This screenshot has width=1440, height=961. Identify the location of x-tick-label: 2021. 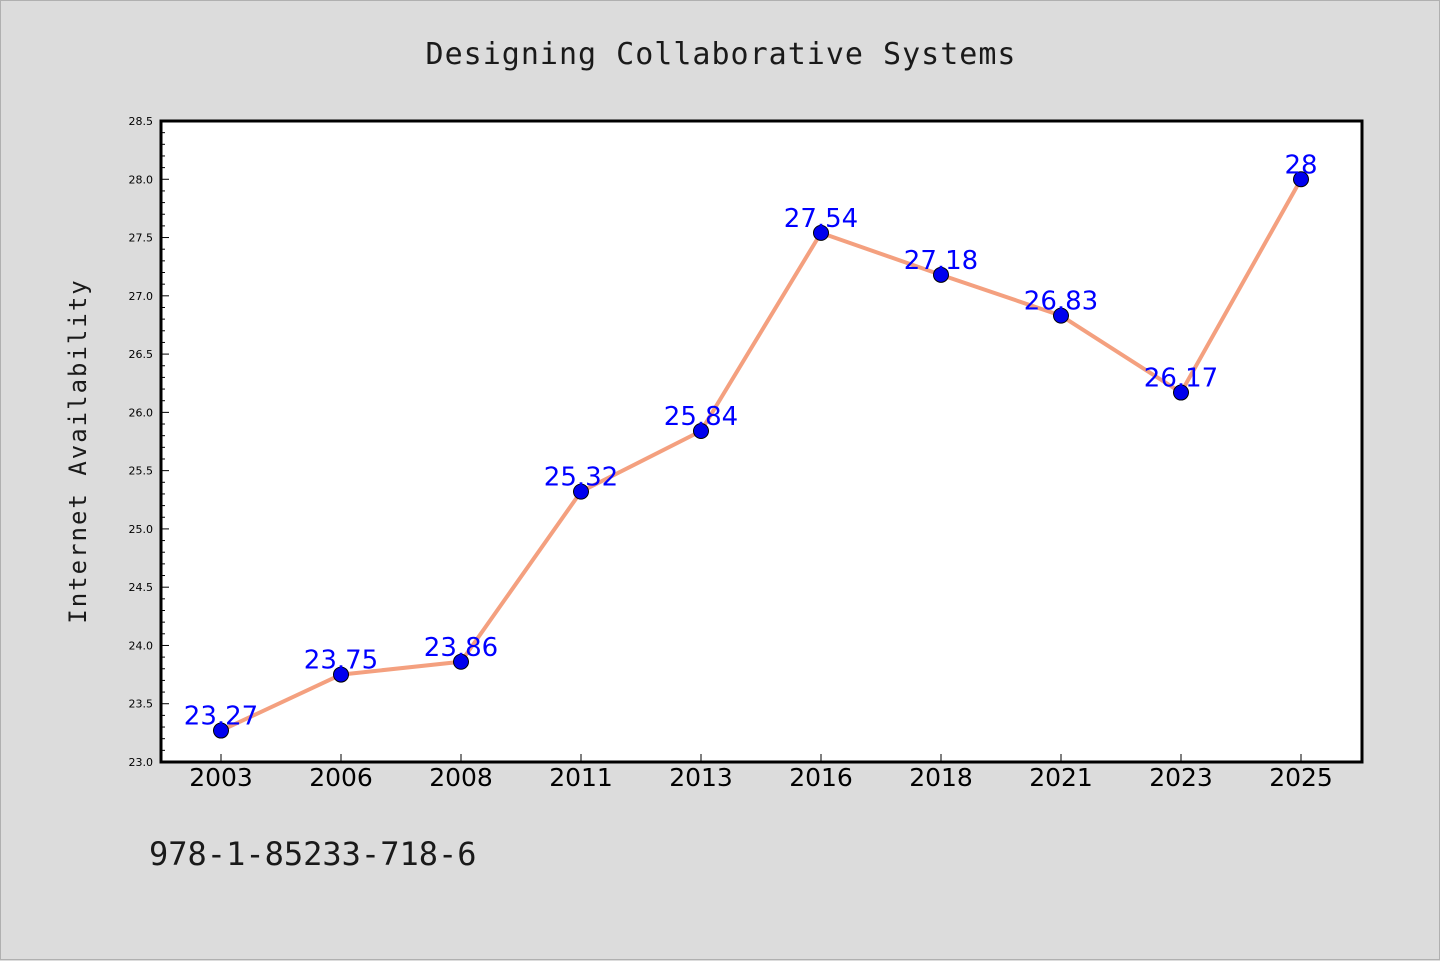
(1061, 777).